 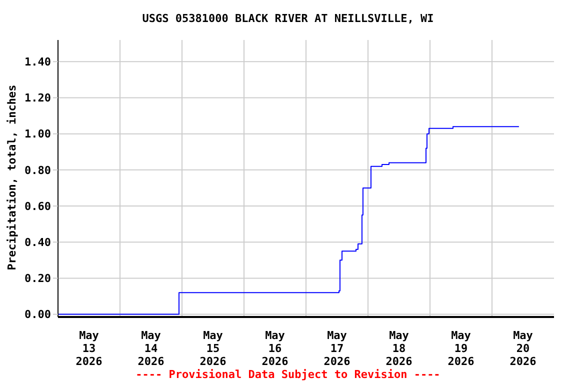 What do you see at coordinates (37, 62) in the screenshot?
I see `y-tick-label: 1.40` at bounding box center [37, 62].